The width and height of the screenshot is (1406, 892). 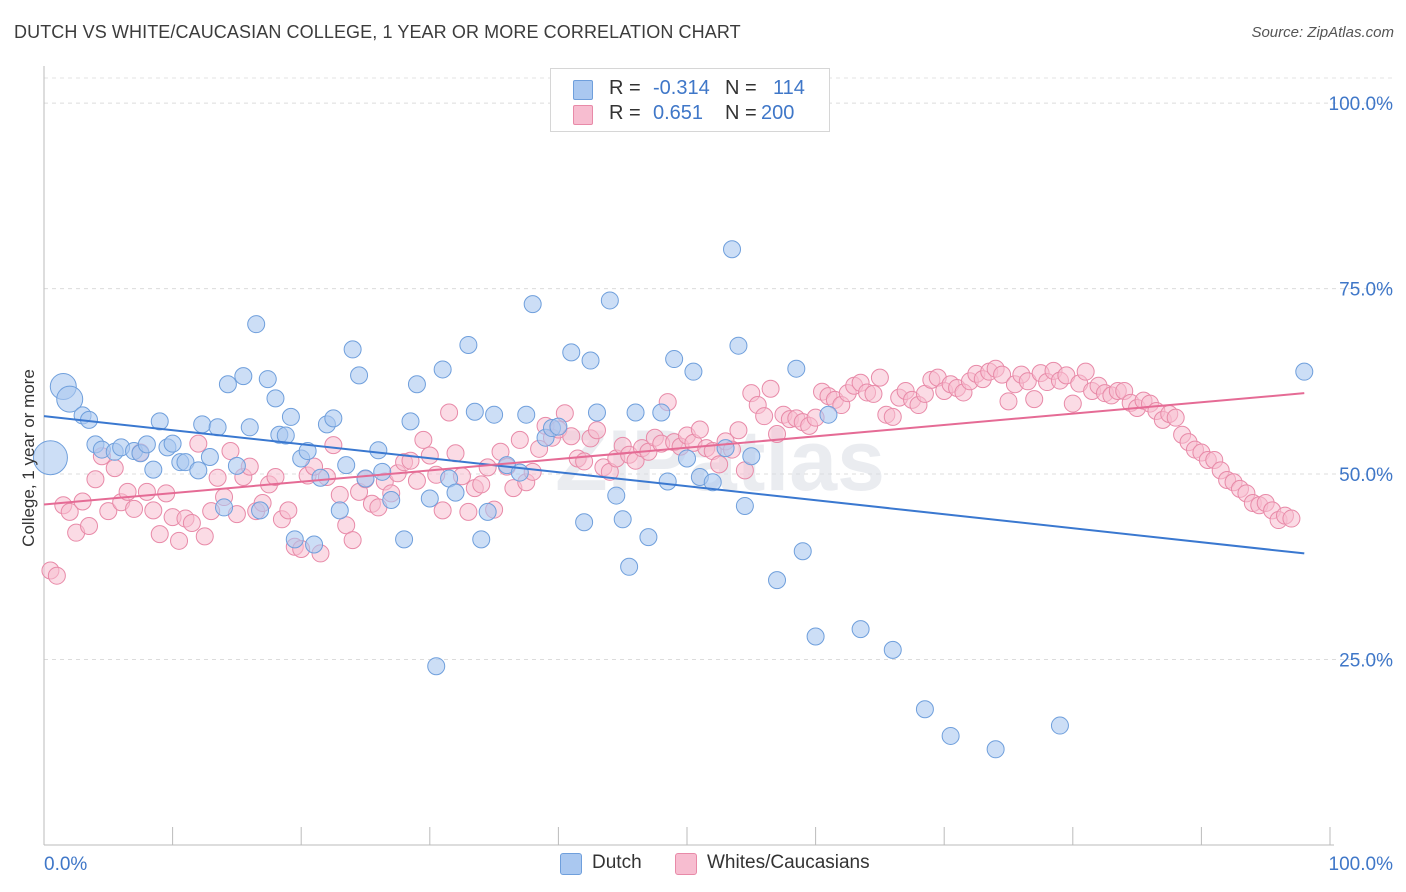 What do you see at coordinates (788, 862) in the screenshot?
I see `bottom-legend-label-whites: Whites/Caucasians` at bounding box center [788, 862].